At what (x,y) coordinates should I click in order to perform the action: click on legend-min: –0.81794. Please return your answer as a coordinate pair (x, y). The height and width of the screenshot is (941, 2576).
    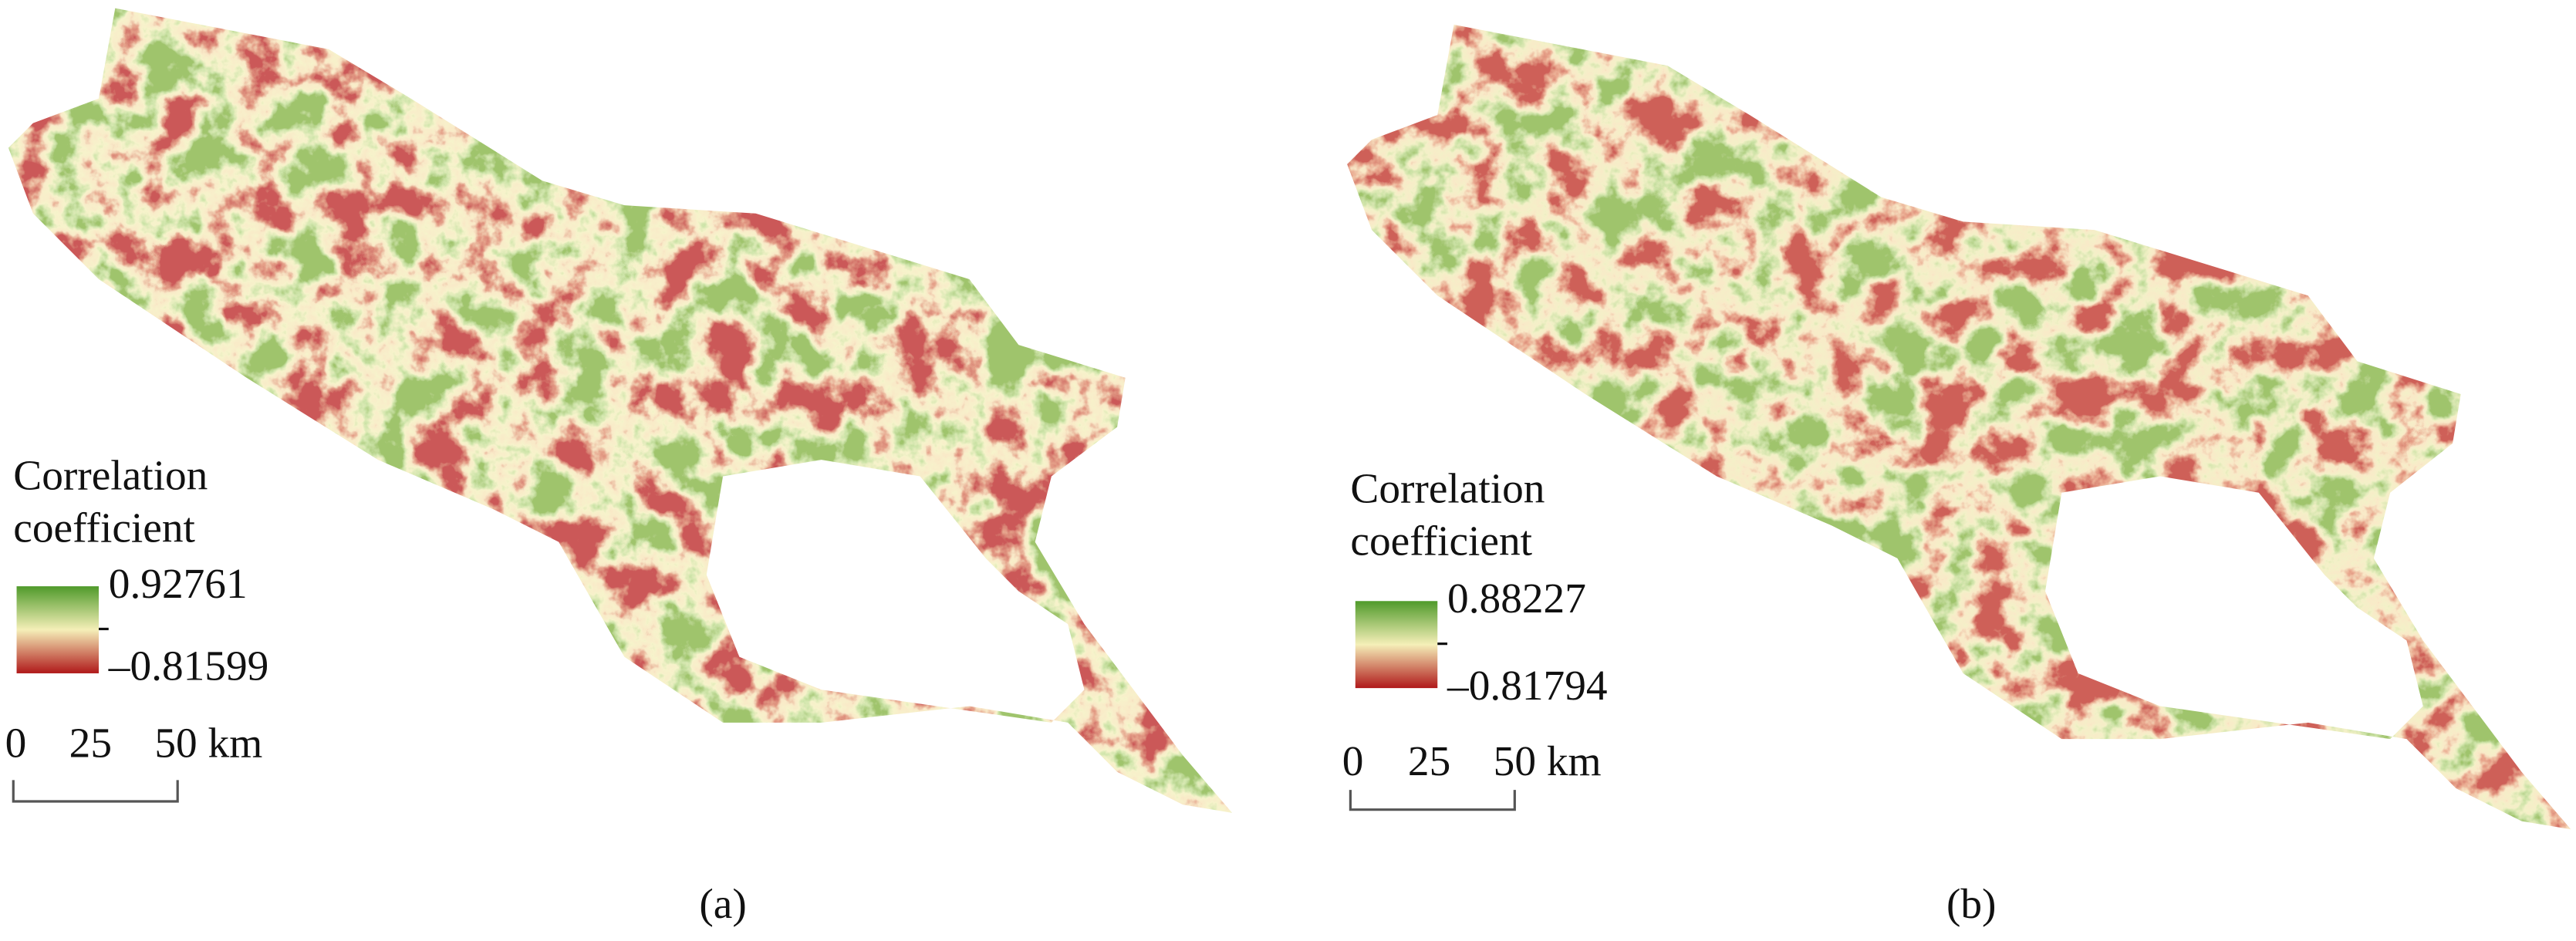
    Looking at the image, I should click on (1527, 685).